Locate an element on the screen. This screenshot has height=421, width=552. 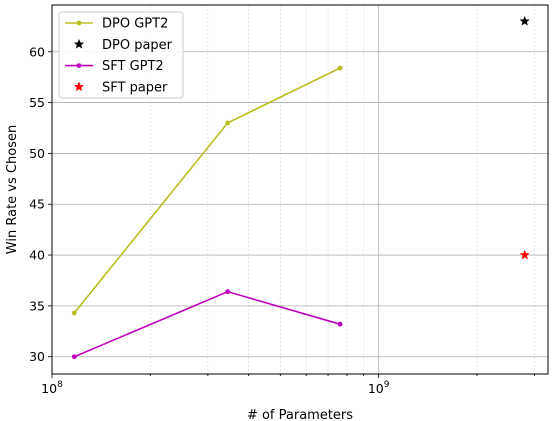
series-dpo-paper is located at coordinates (524, 20).